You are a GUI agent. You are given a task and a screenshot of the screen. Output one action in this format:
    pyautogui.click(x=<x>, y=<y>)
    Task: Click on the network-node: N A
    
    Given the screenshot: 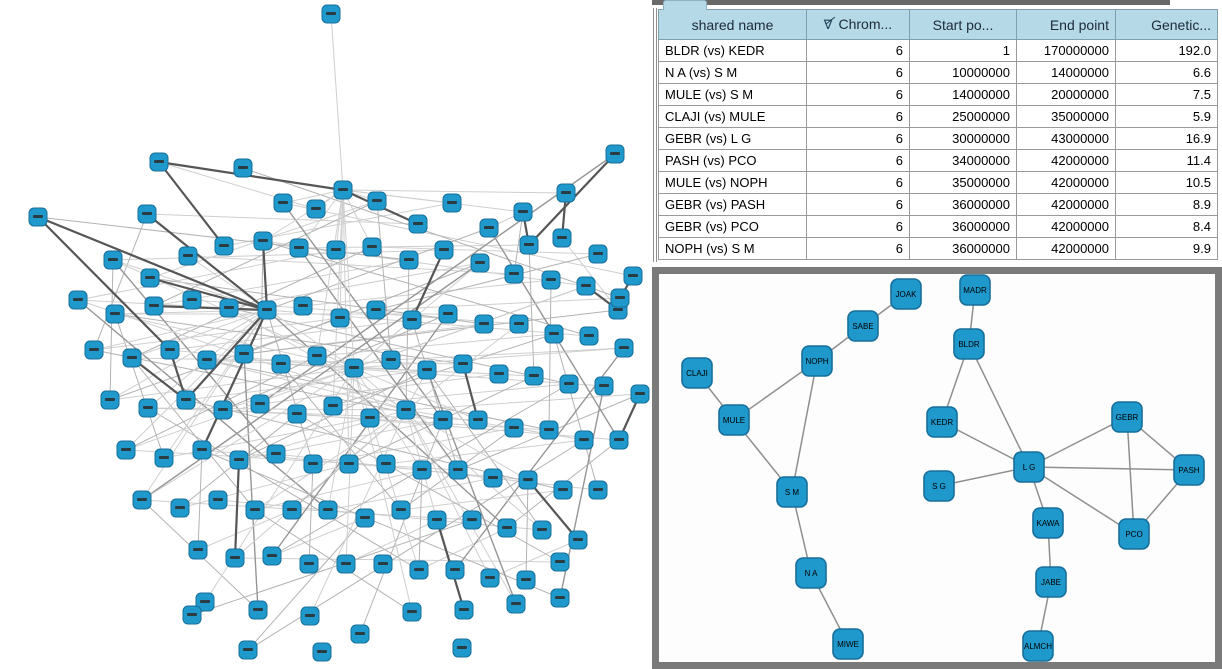 What is the action you would take?
    pyautogui.click(x=811, y=573)
    